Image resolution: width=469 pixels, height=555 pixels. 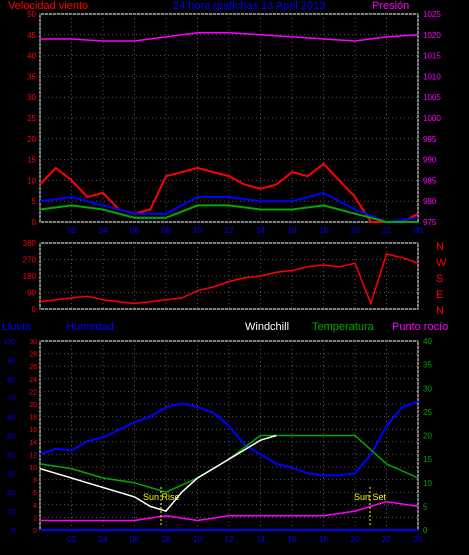 What do you see at coordinates (33, 367) in the screenshot?
I see `y-tick-humidity: 26` at bounding box center [33, 367].